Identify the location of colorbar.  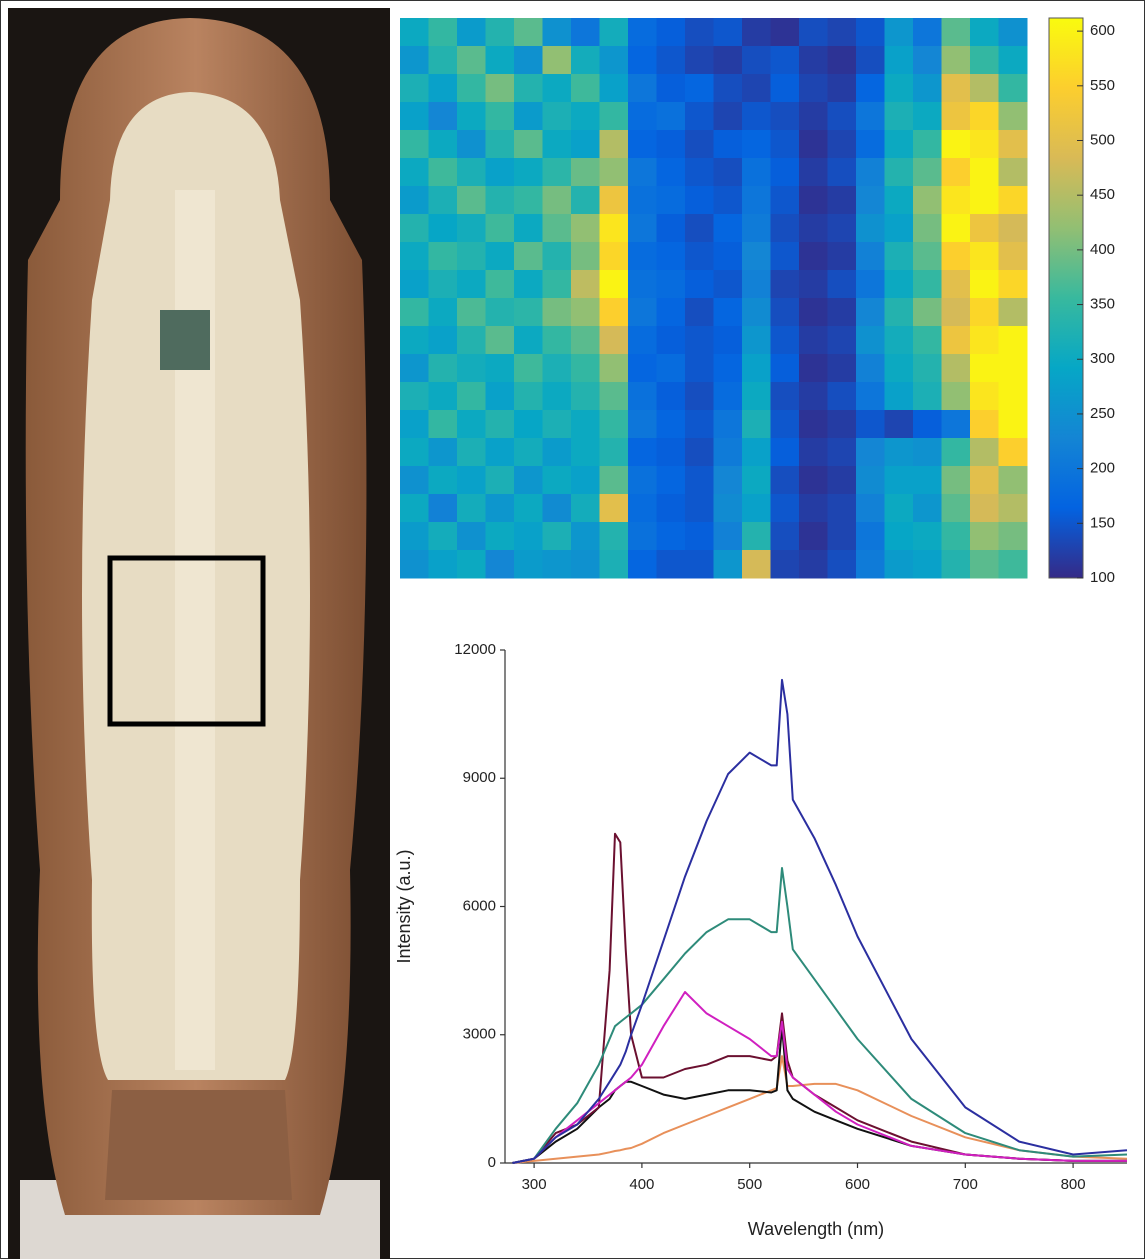
(1066, 298).